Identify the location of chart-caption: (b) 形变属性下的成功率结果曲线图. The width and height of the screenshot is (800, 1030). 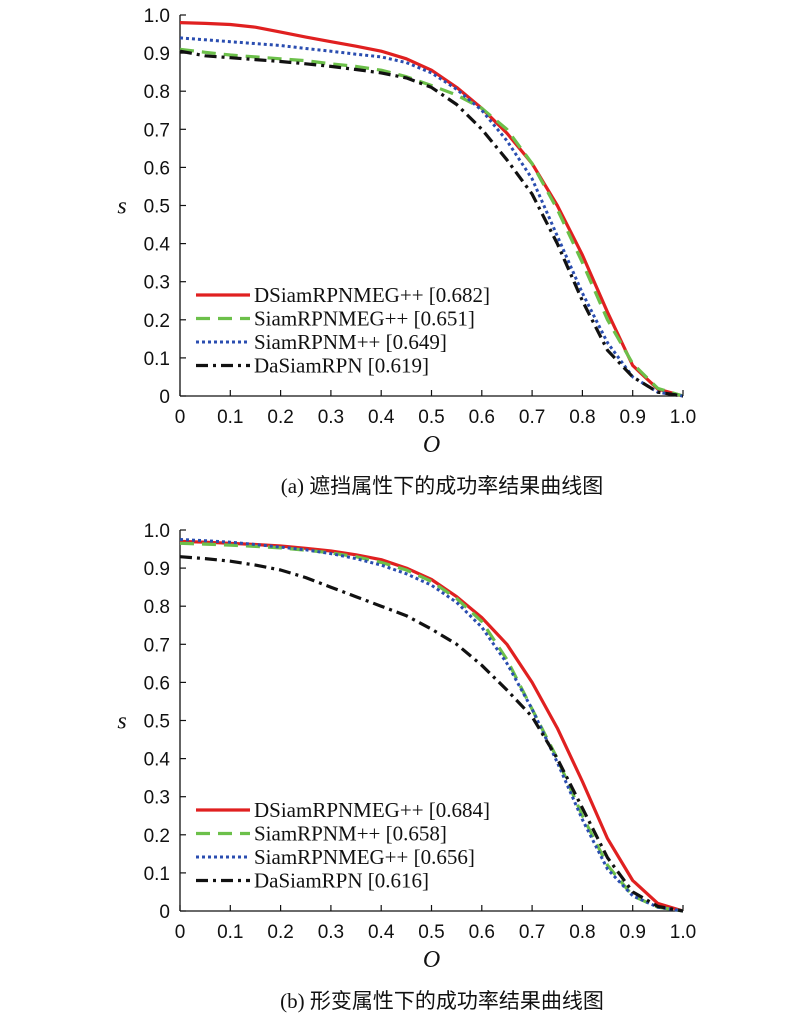
(442, 1001).